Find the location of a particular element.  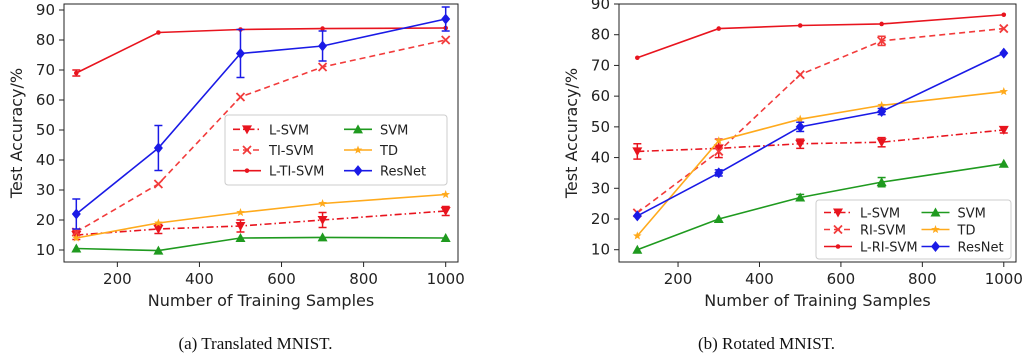

caption-rotated-mnist: (b) Rotated MNIST. is located at coordinates (766, 343).